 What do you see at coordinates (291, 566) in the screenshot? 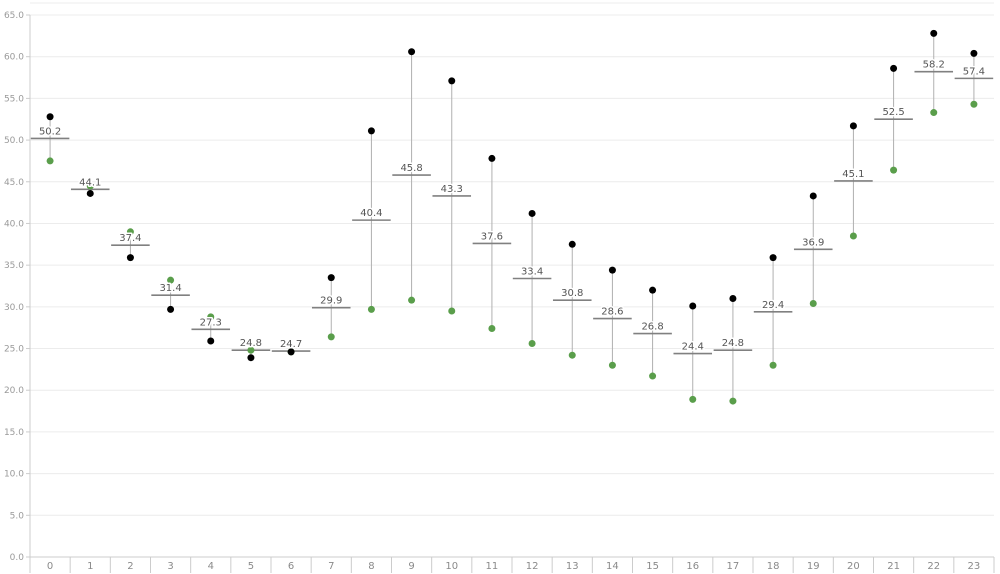
I see `x-tick-label: 6` at bounding box center [291, 566].